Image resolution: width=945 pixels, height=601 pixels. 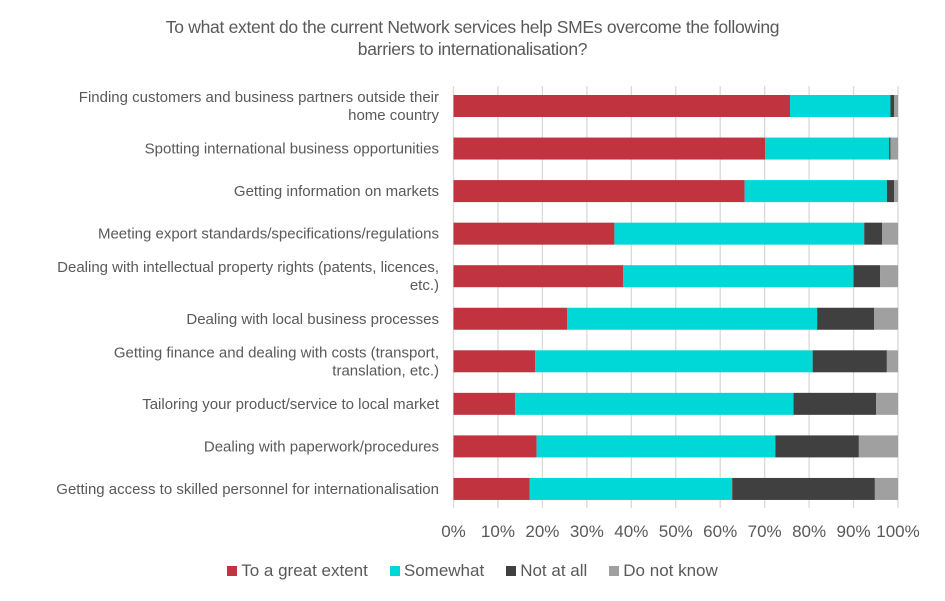 What do you see at coordinates (854, 531) in the screenshot?
I see `x-tick-label: 90%` at bounding box center [854, 531].